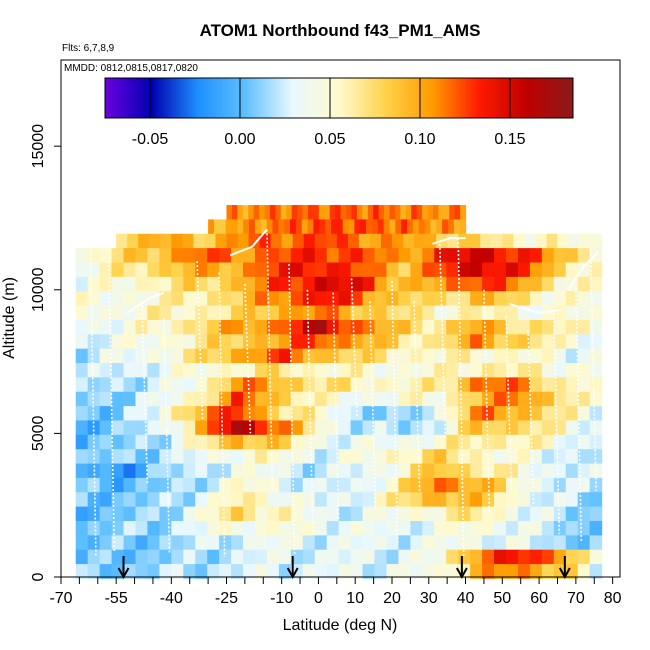 This screenshot has height=650, width=650. I want to click on y-tick-label: 0, so click(38, 576).